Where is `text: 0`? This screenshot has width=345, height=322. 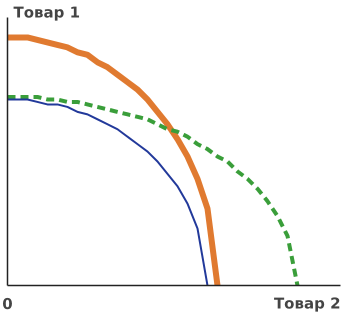
text: 0 is located at coordinates (7, 304).